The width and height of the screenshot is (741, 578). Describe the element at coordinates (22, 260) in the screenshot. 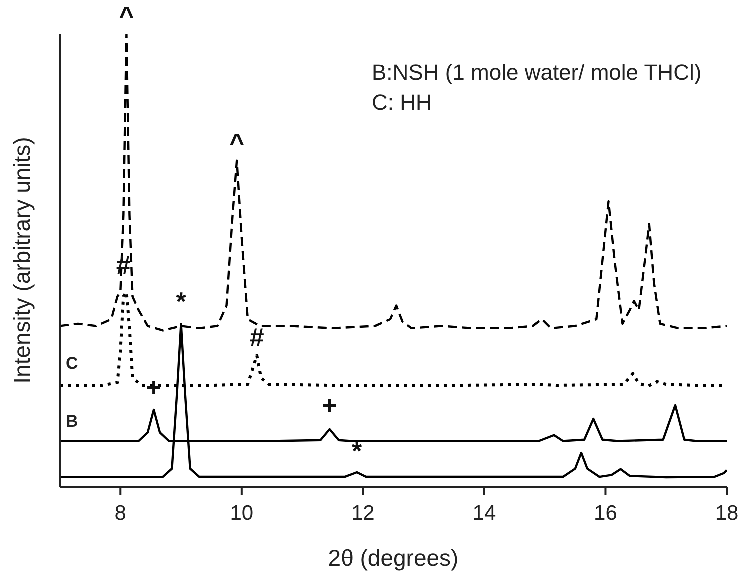

I see `y-axis-title: Intensity (arbitrary units)` at that location.